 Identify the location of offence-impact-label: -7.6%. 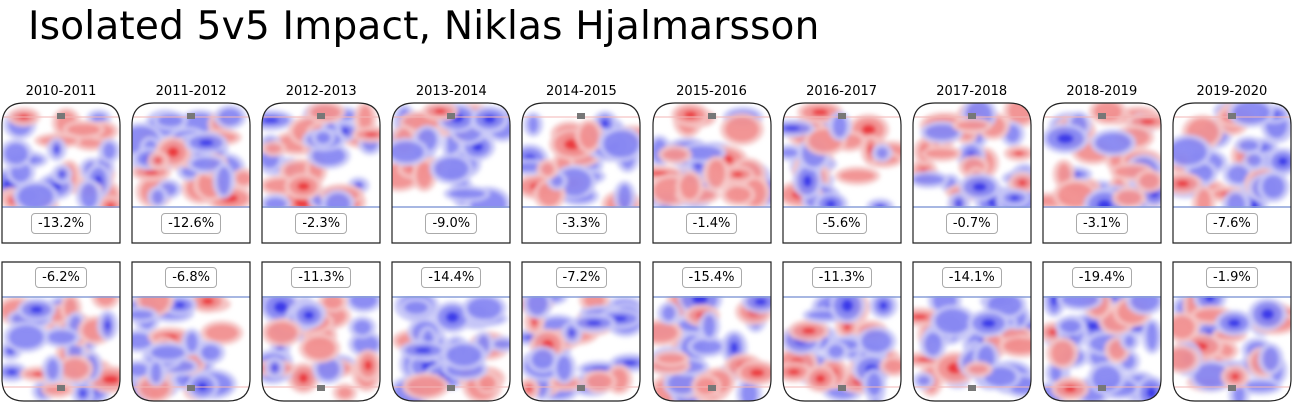
(1232, 223).